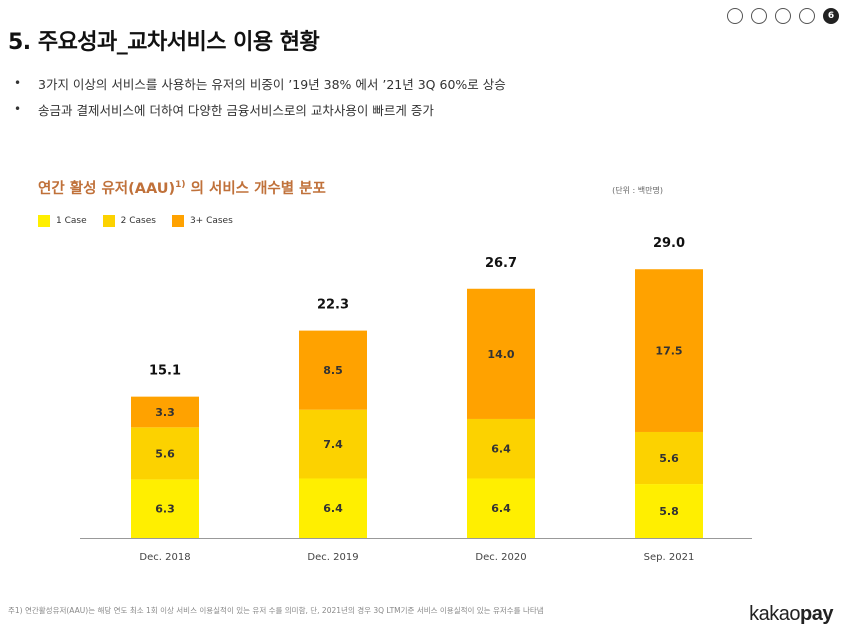 This screenshot has width=853, height=634. I want to click on legend-label: 1 Case, so click(71, 221).